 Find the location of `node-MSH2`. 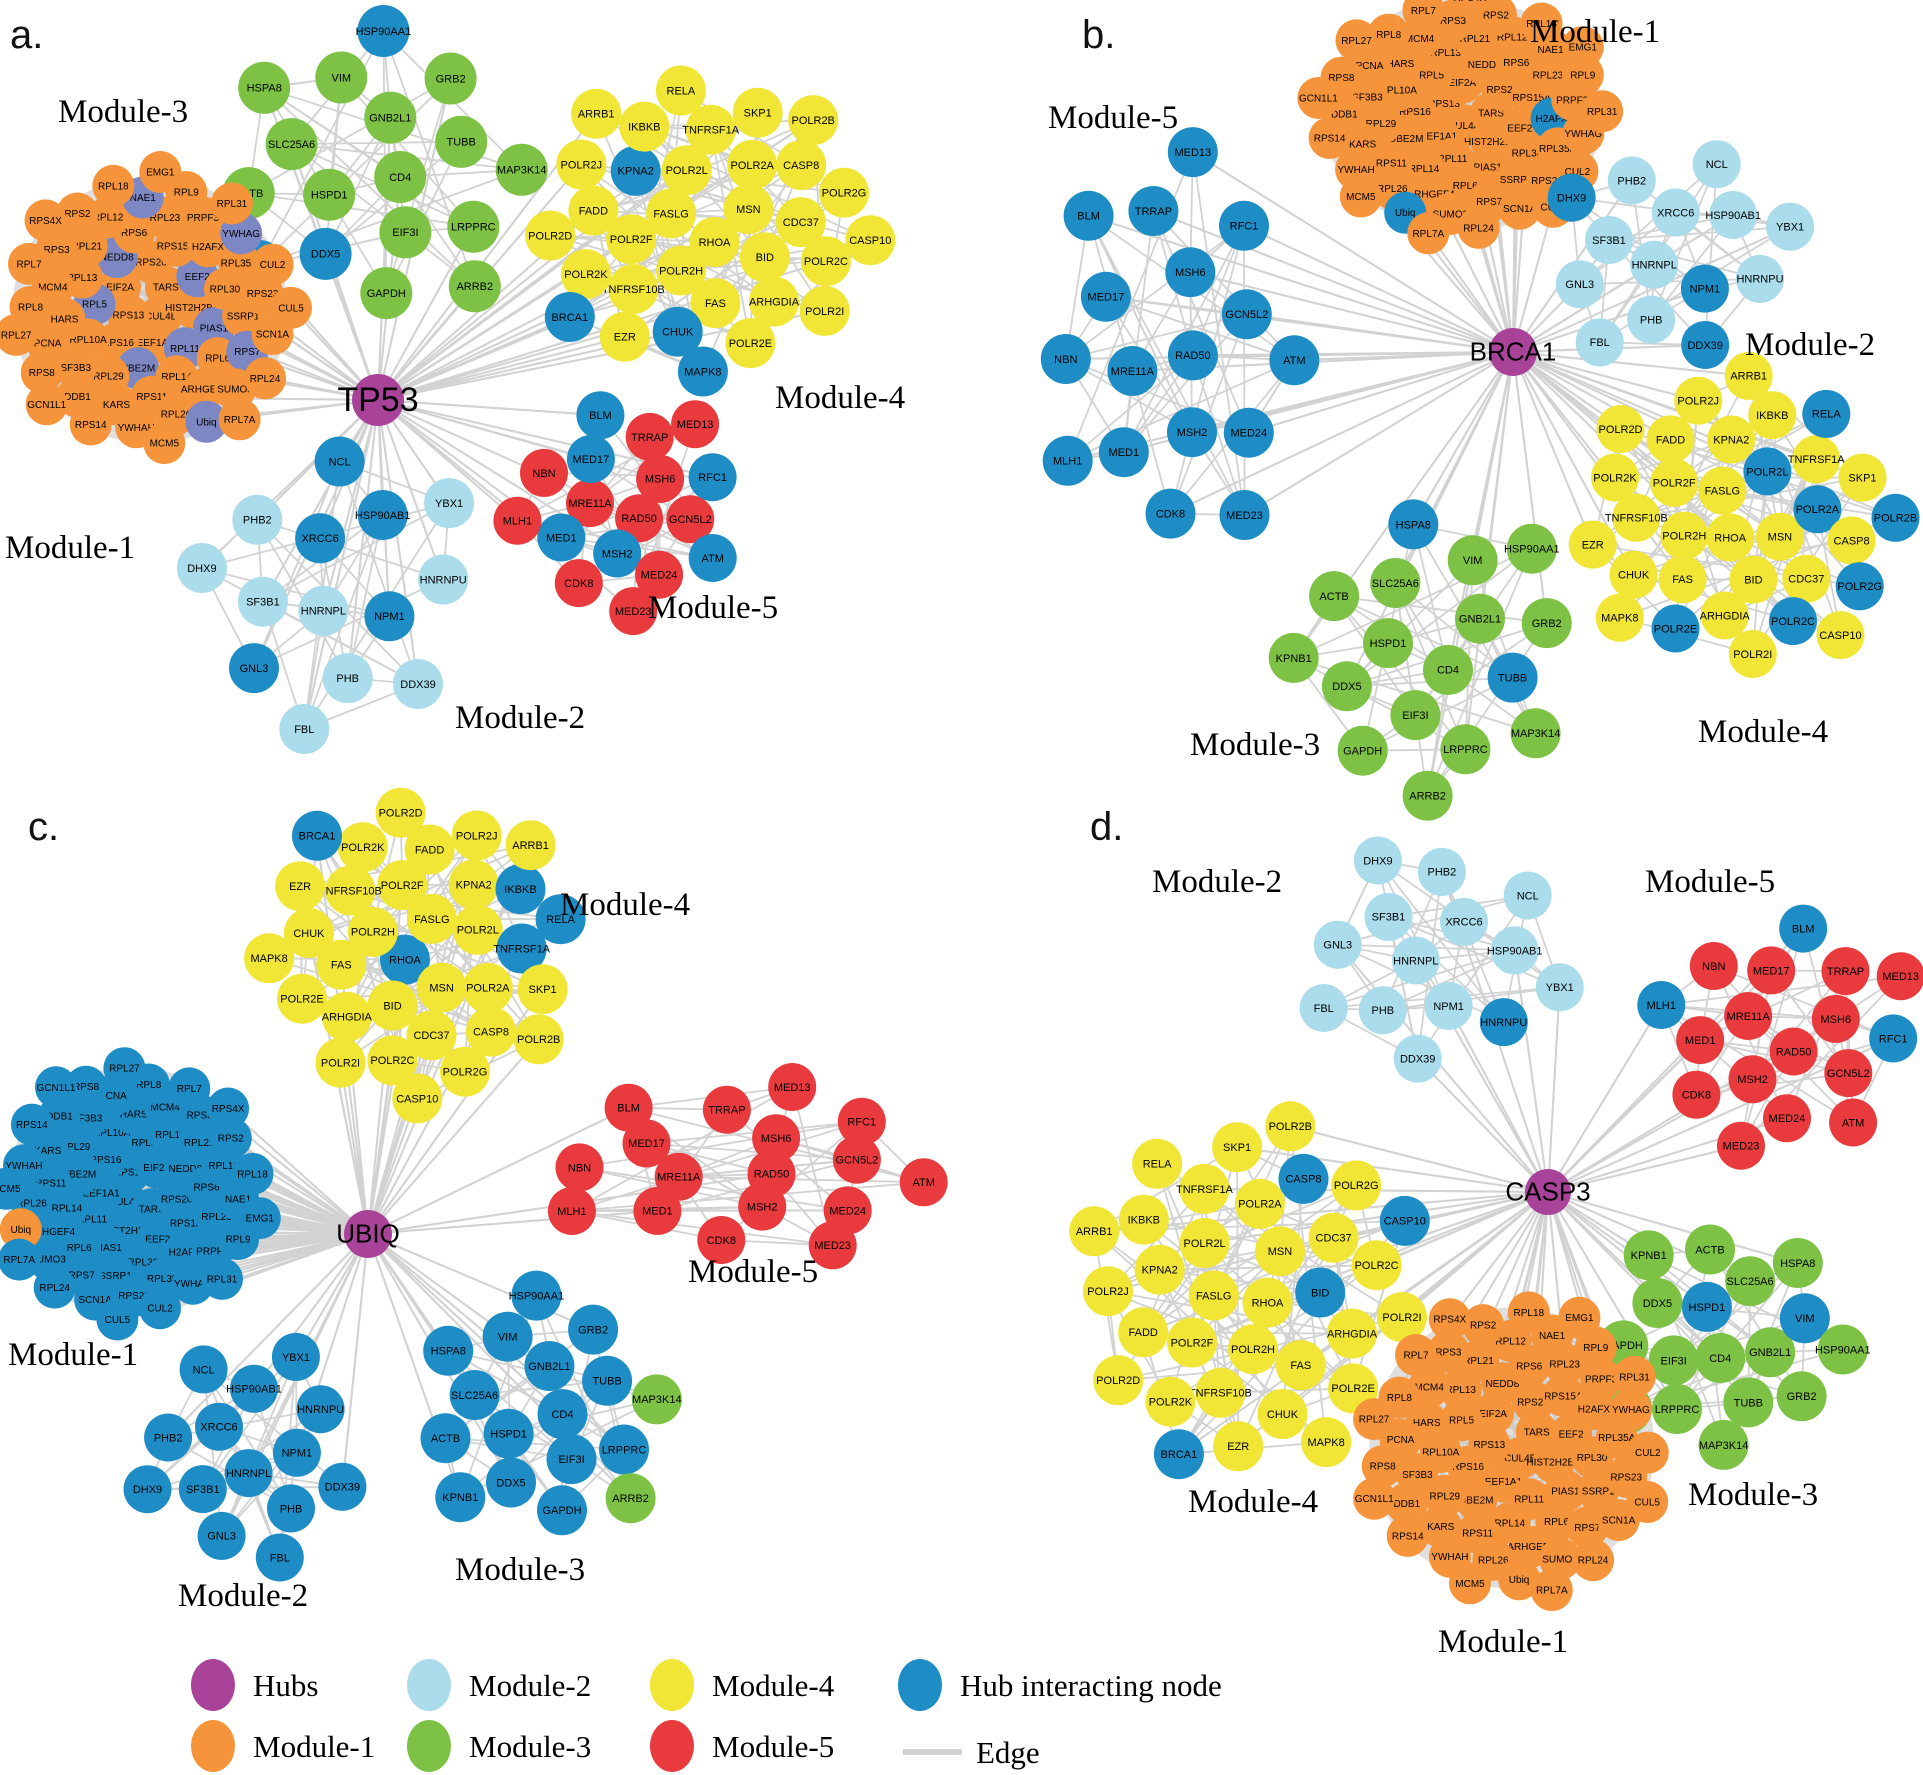

node-MSH2 is located at coordinates (1752, 1079).